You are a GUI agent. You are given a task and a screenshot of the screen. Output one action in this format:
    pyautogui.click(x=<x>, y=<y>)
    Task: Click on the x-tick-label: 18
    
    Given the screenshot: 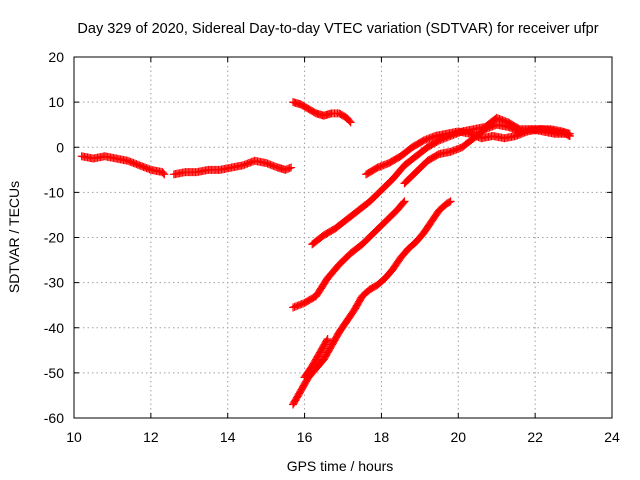 What is the action you would take?
    pyautogui.click(x=382, y=437)
    